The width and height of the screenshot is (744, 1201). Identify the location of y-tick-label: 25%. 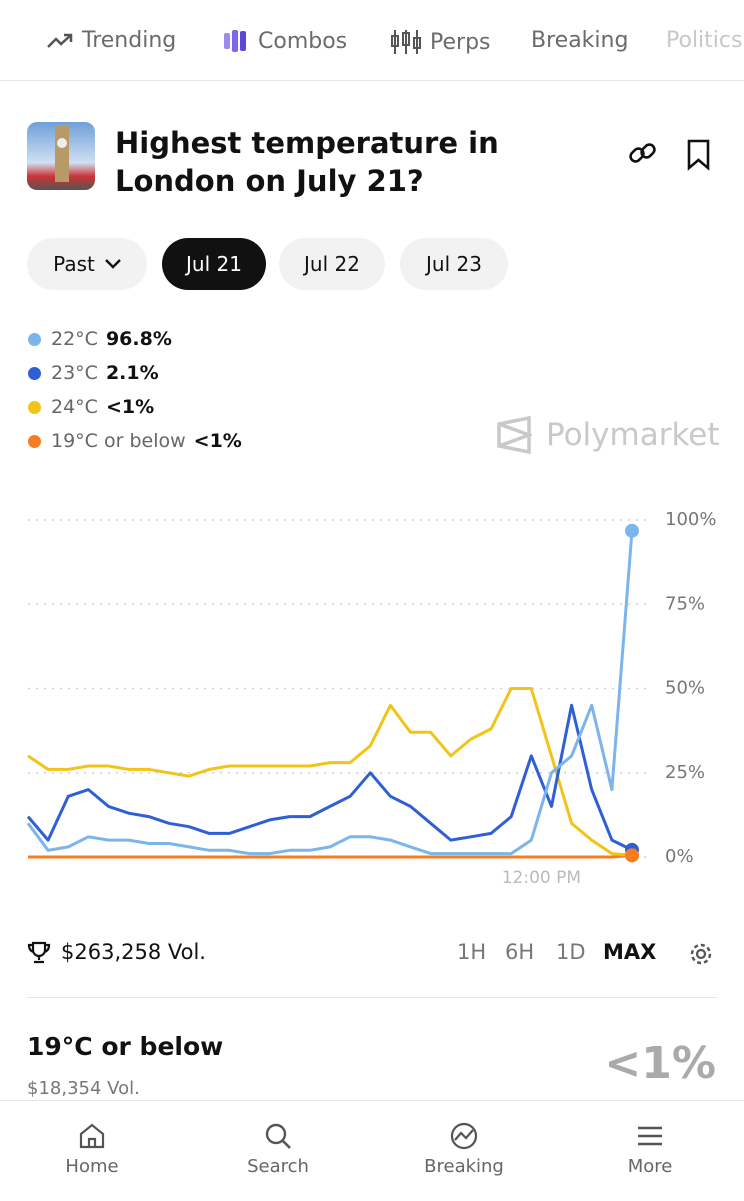
(685, 772).